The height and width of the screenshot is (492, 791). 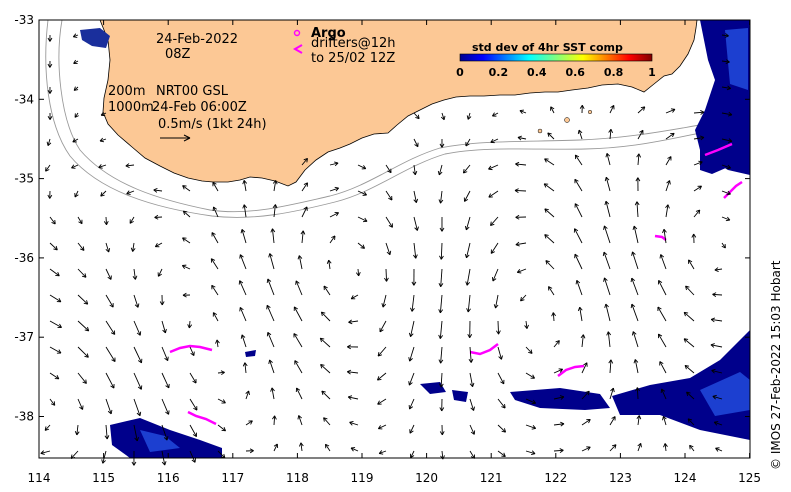 What do you see at coordinates (24, 337) in the screenshot?
I see `lat-tick-label: -37` at bounding box center [24, 337].